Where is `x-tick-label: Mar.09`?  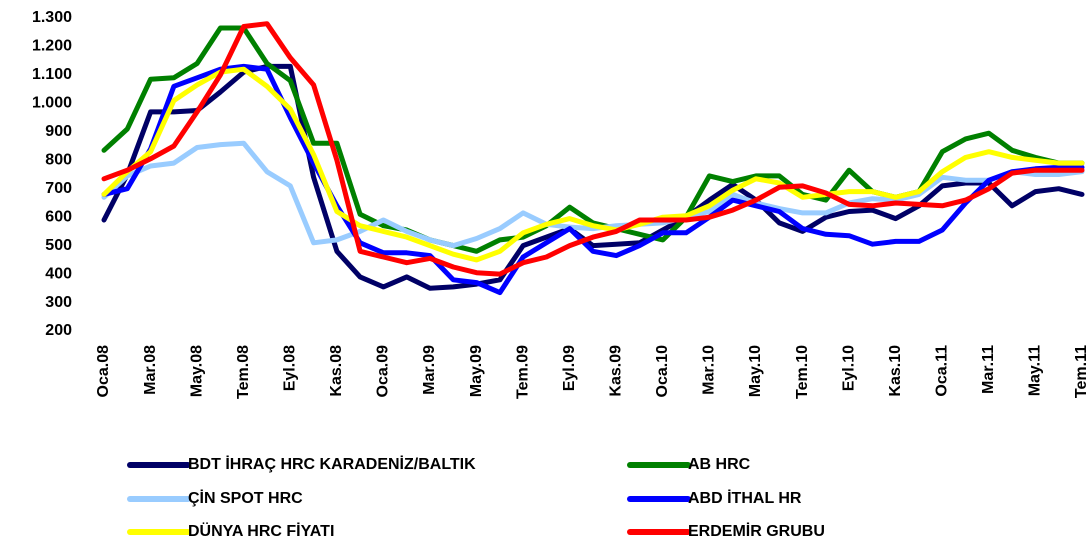
x-tick-label: Mar.09 is located at coordinates (429, 370).